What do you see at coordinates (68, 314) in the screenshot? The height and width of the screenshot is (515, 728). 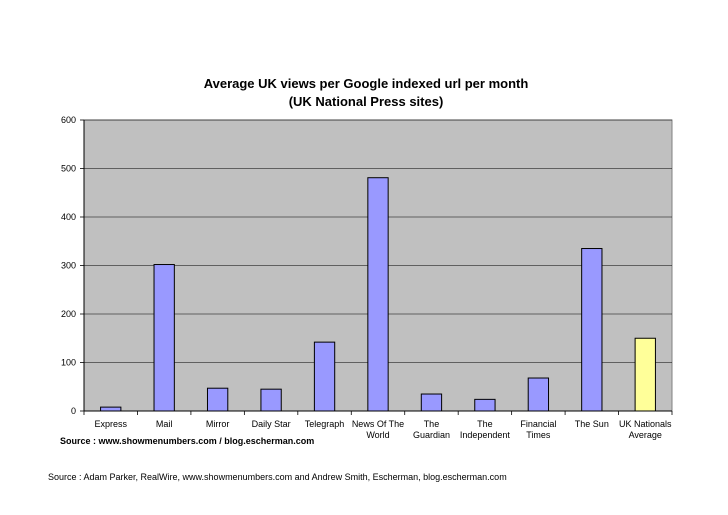 I see `y-tick-label: 200` at bounding box center [68, 314].